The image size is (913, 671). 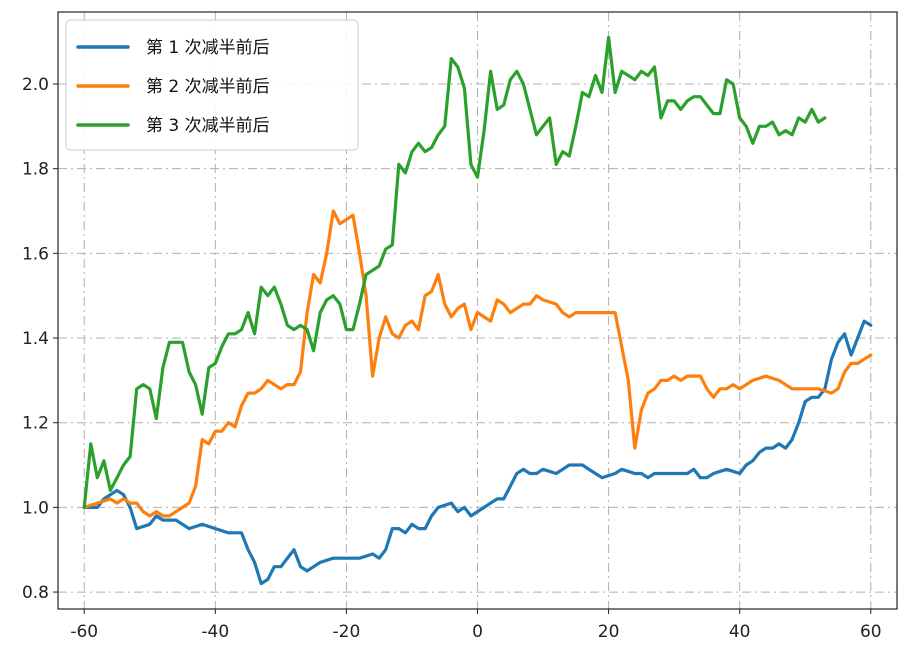 I want to click on x-axis: -60 -40 -20 0 20 40 60, so click(x=476, y=625).